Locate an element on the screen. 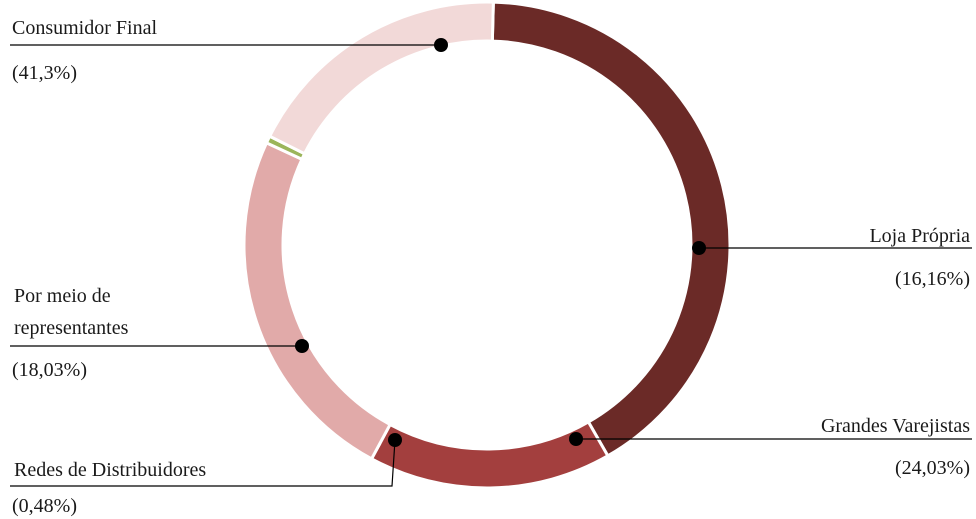 This screenshot has height=519, width=976. leader-dot-redes-distribuidores is located at coordinates (395, 440).